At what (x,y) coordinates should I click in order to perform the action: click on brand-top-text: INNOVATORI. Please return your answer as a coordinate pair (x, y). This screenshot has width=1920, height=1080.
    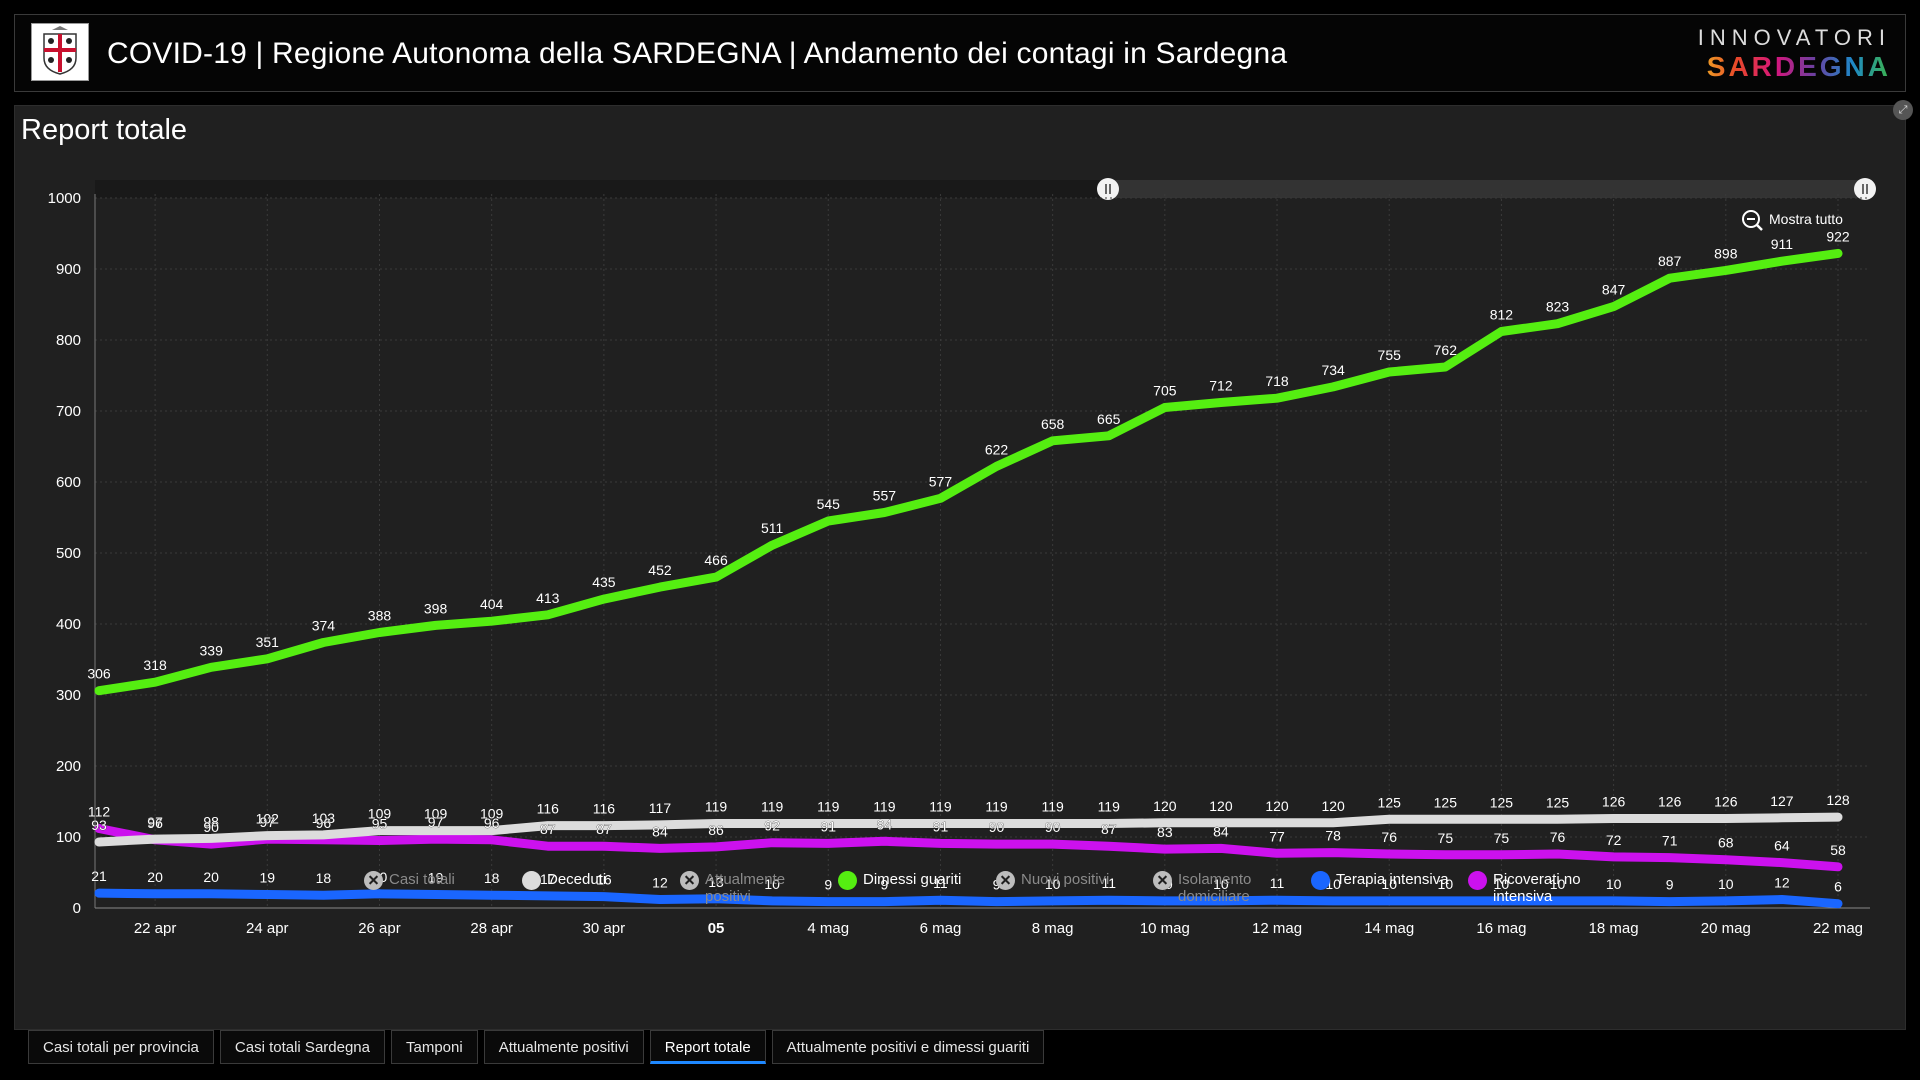
    Looking at the image, I should click on (1794, 37).